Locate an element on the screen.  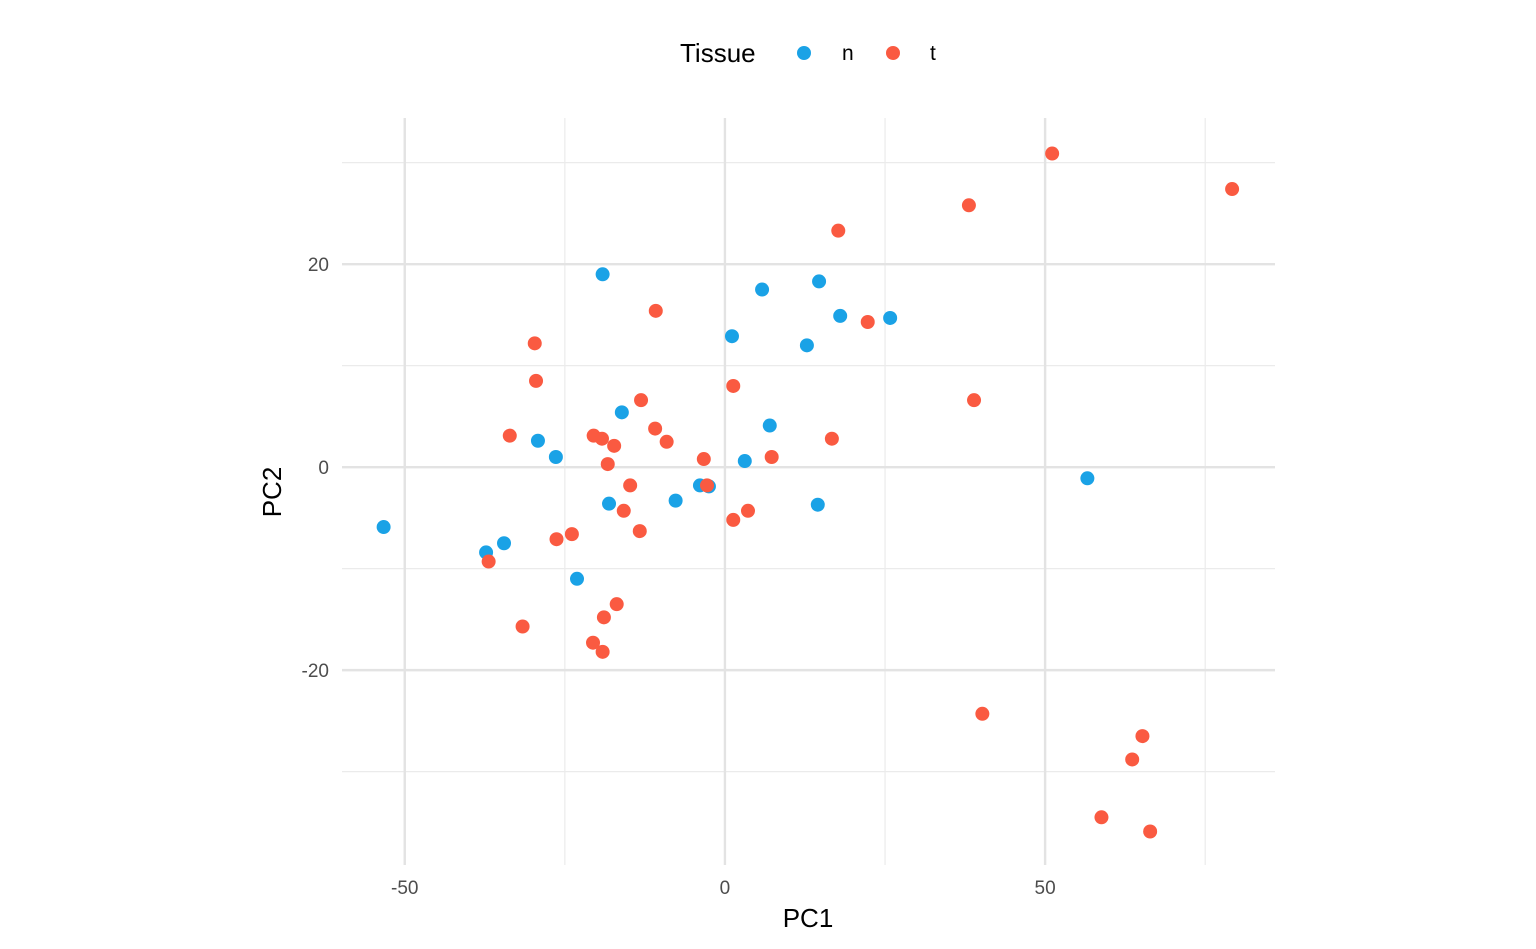
y-tick-label: -20 is located at coordinates (315, 671).